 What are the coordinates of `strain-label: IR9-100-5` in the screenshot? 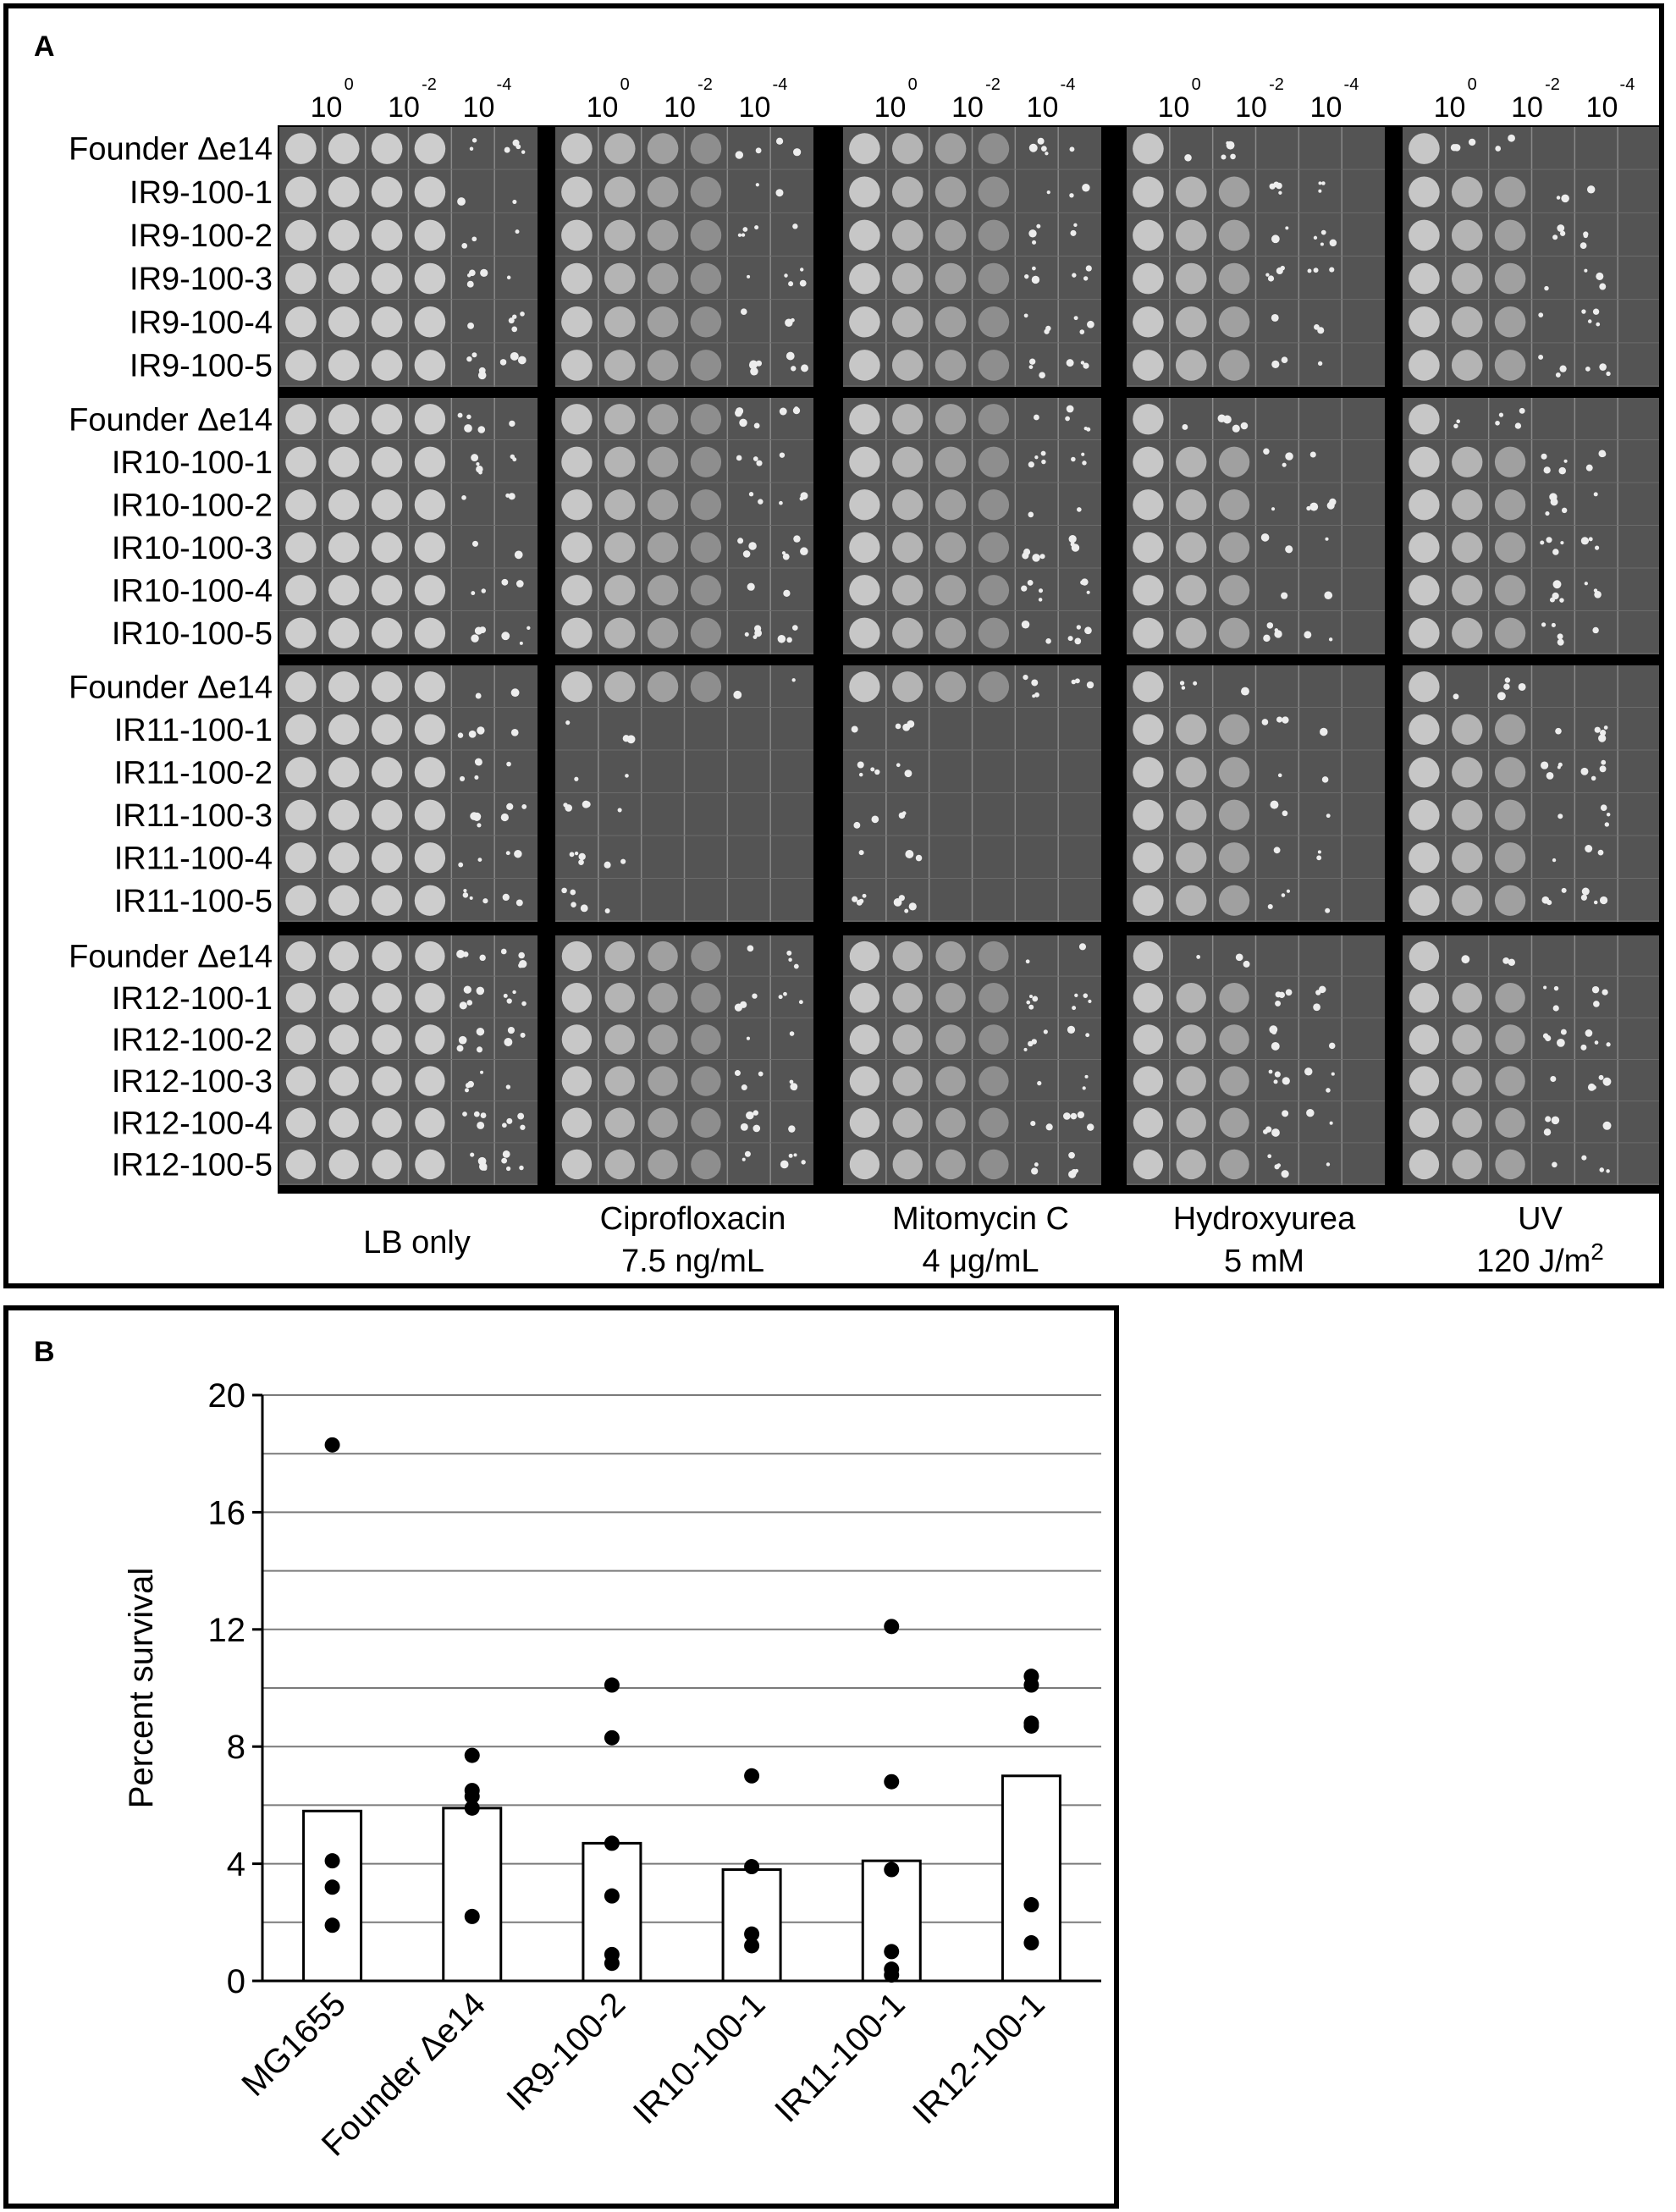 It's located at (201, 365).